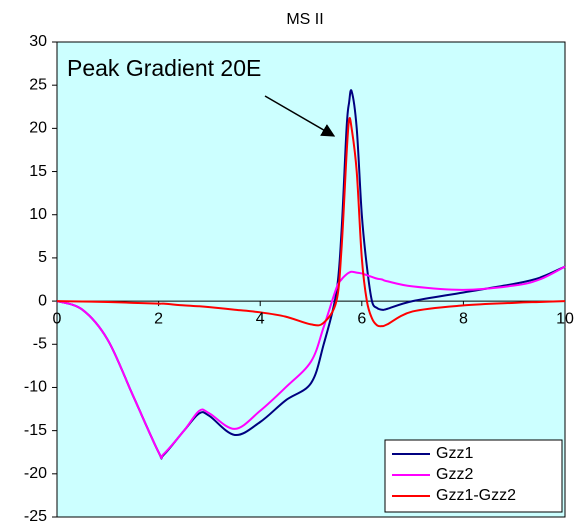 Image resolution: width=576 pixels, height=525 pixels. What do you see at coordinates (40, 343) in the screenshot?
I see `y-tick-label: -5` at bounding box center [40, 343].